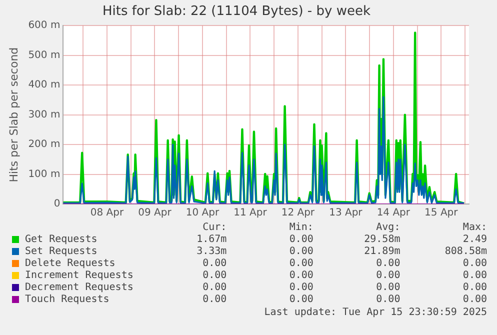 The width and height of the screenshot is (497, 335). What do you see at coordinates (79, 287) in the screenshot?
I see `legend-label: Decrement Requests` at bounding box center [79, 287].